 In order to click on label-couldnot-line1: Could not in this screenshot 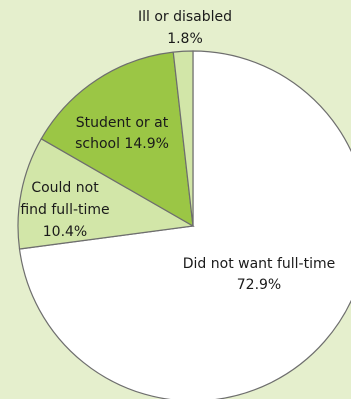, I will do `click(65, 188)`.